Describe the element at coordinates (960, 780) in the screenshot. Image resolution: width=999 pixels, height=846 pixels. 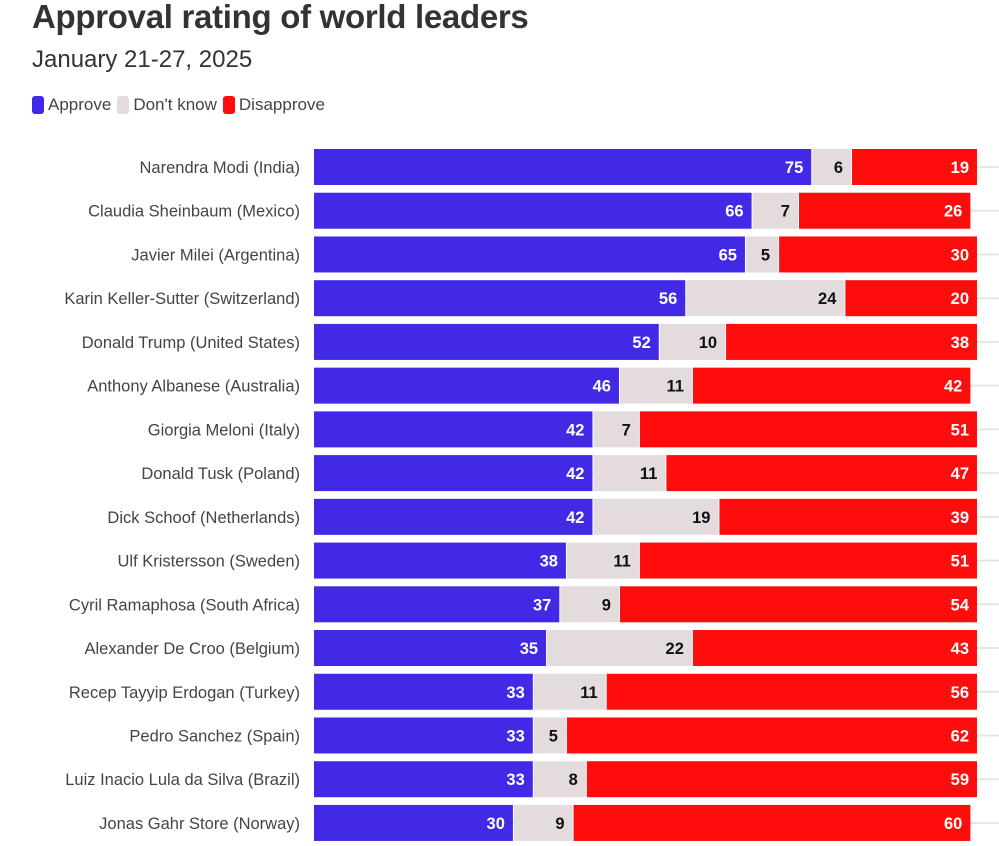
I see `data-label-disapprove: 59` at that location.